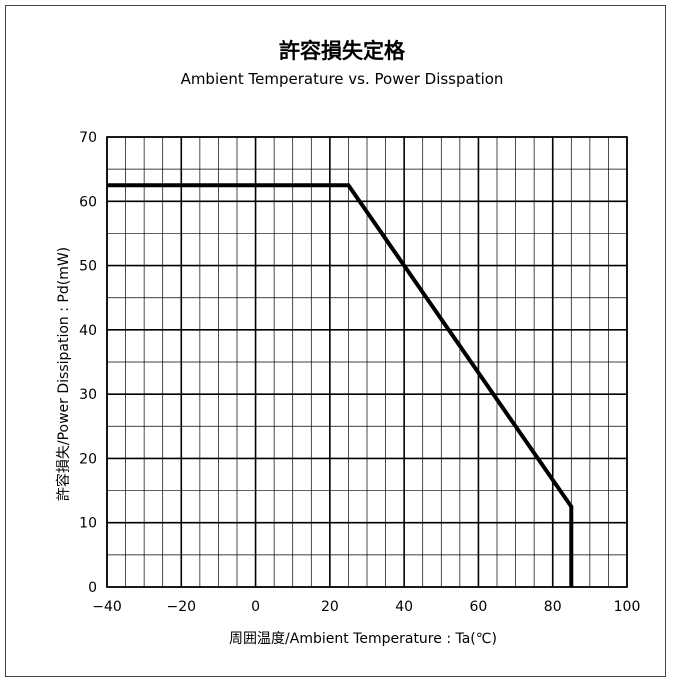 The width and height of the screenshot is (673, 682). Describe the element at coordinates (88, 524) in the screenshot. I see `y-tick-label: 10` at that location.